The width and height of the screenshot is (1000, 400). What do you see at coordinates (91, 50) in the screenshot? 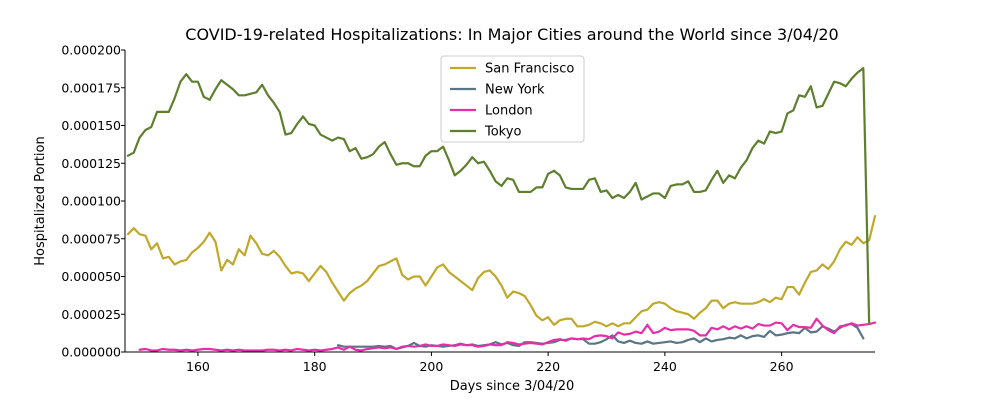
I see `y-tick-label: 0.000200` at bounding box center [91, 50].